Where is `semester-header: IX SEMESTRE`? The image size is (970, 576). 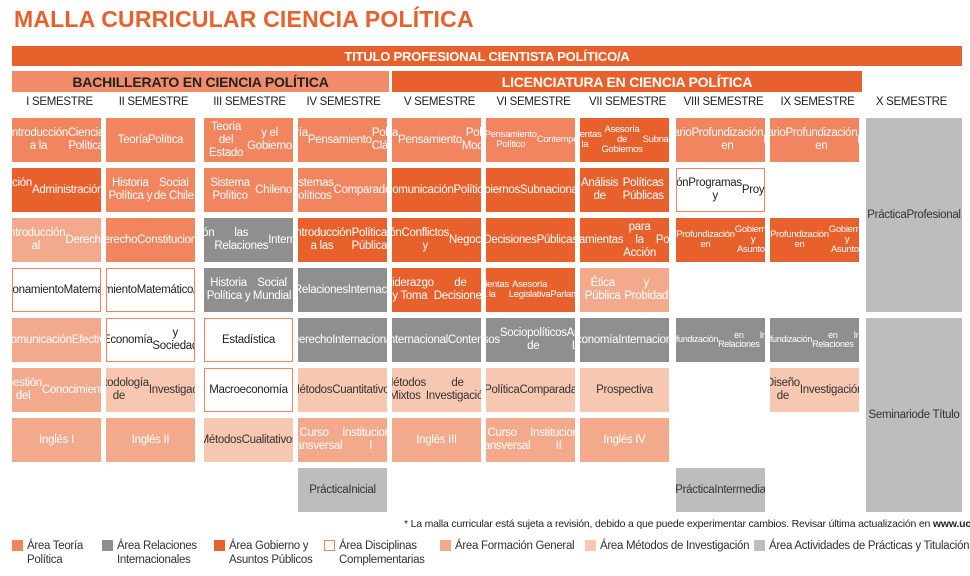 semester-header: IX SEMESTRE is located at coordinates (817, 102).